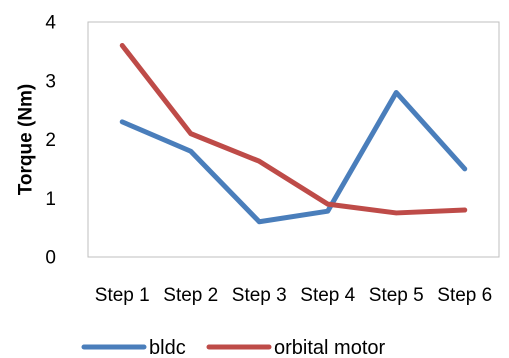 The height and width of the screenshot is (358, 509). I want to click on y-axis-ticks: 0 1 2 3 4, so click(50, 141).